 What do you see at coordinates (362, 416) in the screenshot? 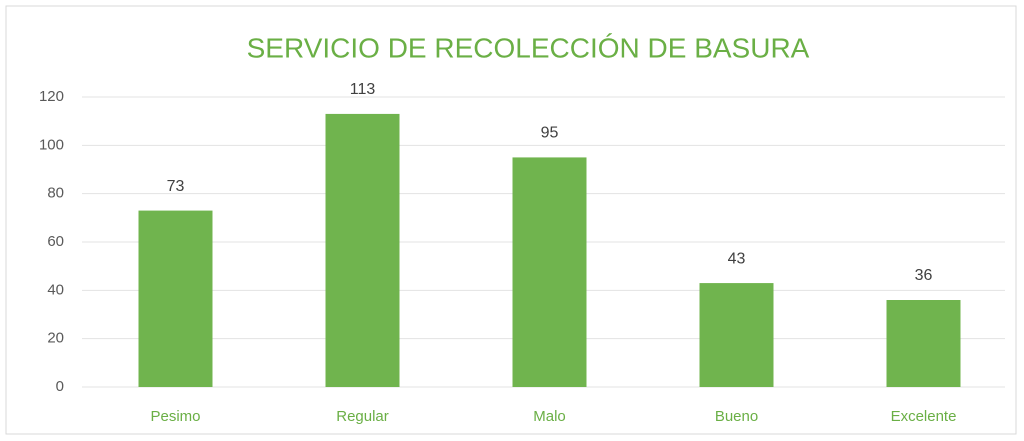
I see `x-tick-label: Regular` at bounding box center [362, 416].